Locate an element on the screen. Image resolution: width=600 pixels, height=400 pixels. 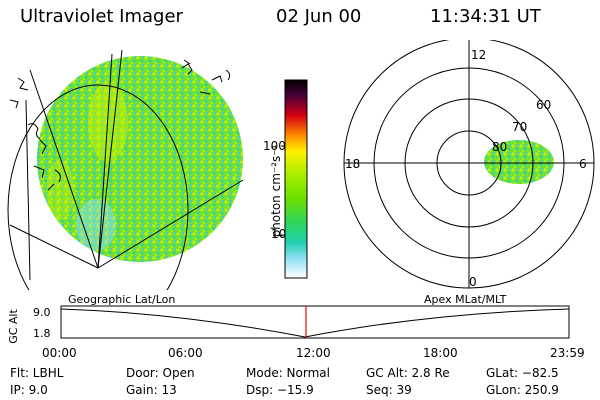
mlt-label-0: 0 is located at coordinates (473, 282).